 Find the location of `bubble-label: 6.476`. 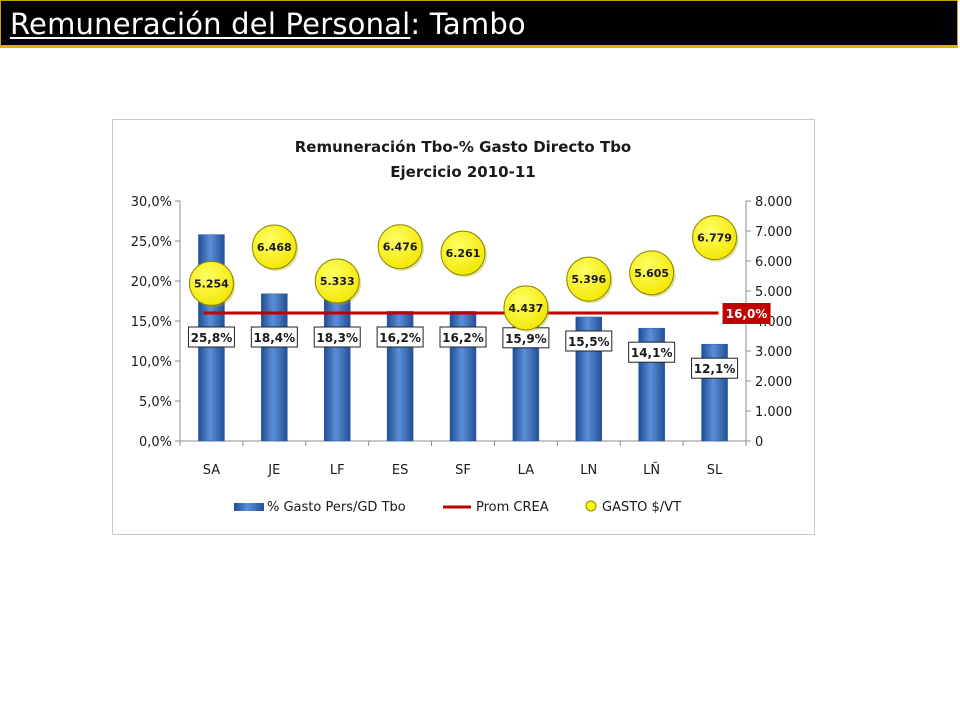

bubble-label: 6.476 is located at coordinates (400, 247).